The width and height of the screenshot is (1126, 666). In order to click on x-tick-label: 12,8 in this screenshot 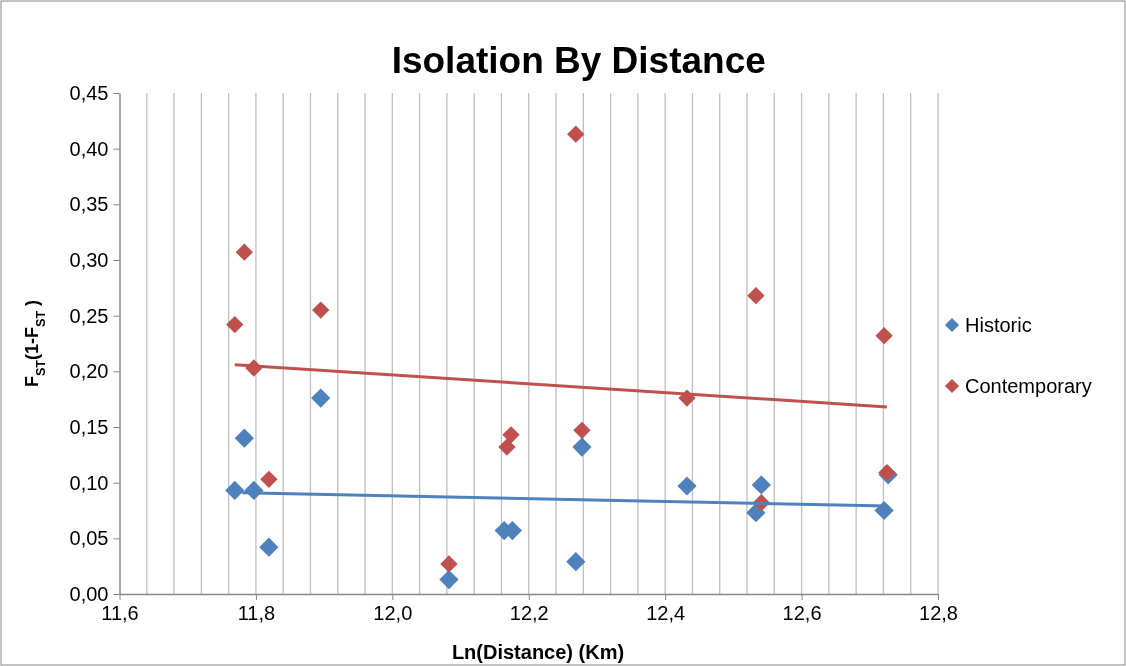, I will do `click(938, 613)`.